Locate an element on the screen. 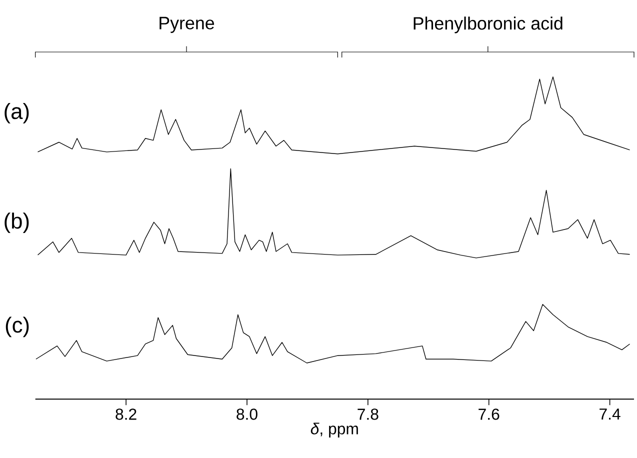 Image resolution: width=637 pixels, height=458 pixels. series-label: (c) is located at coordinates (17, 327).